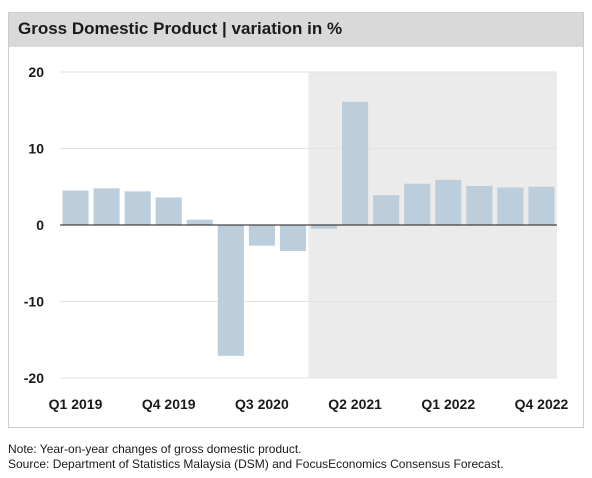 The width and height of the screenshot is (592, 478). What do you see at coordinates (355, 163) in the screenshot?
I see `bar-q2-2021` at bounding box center [355, 163].